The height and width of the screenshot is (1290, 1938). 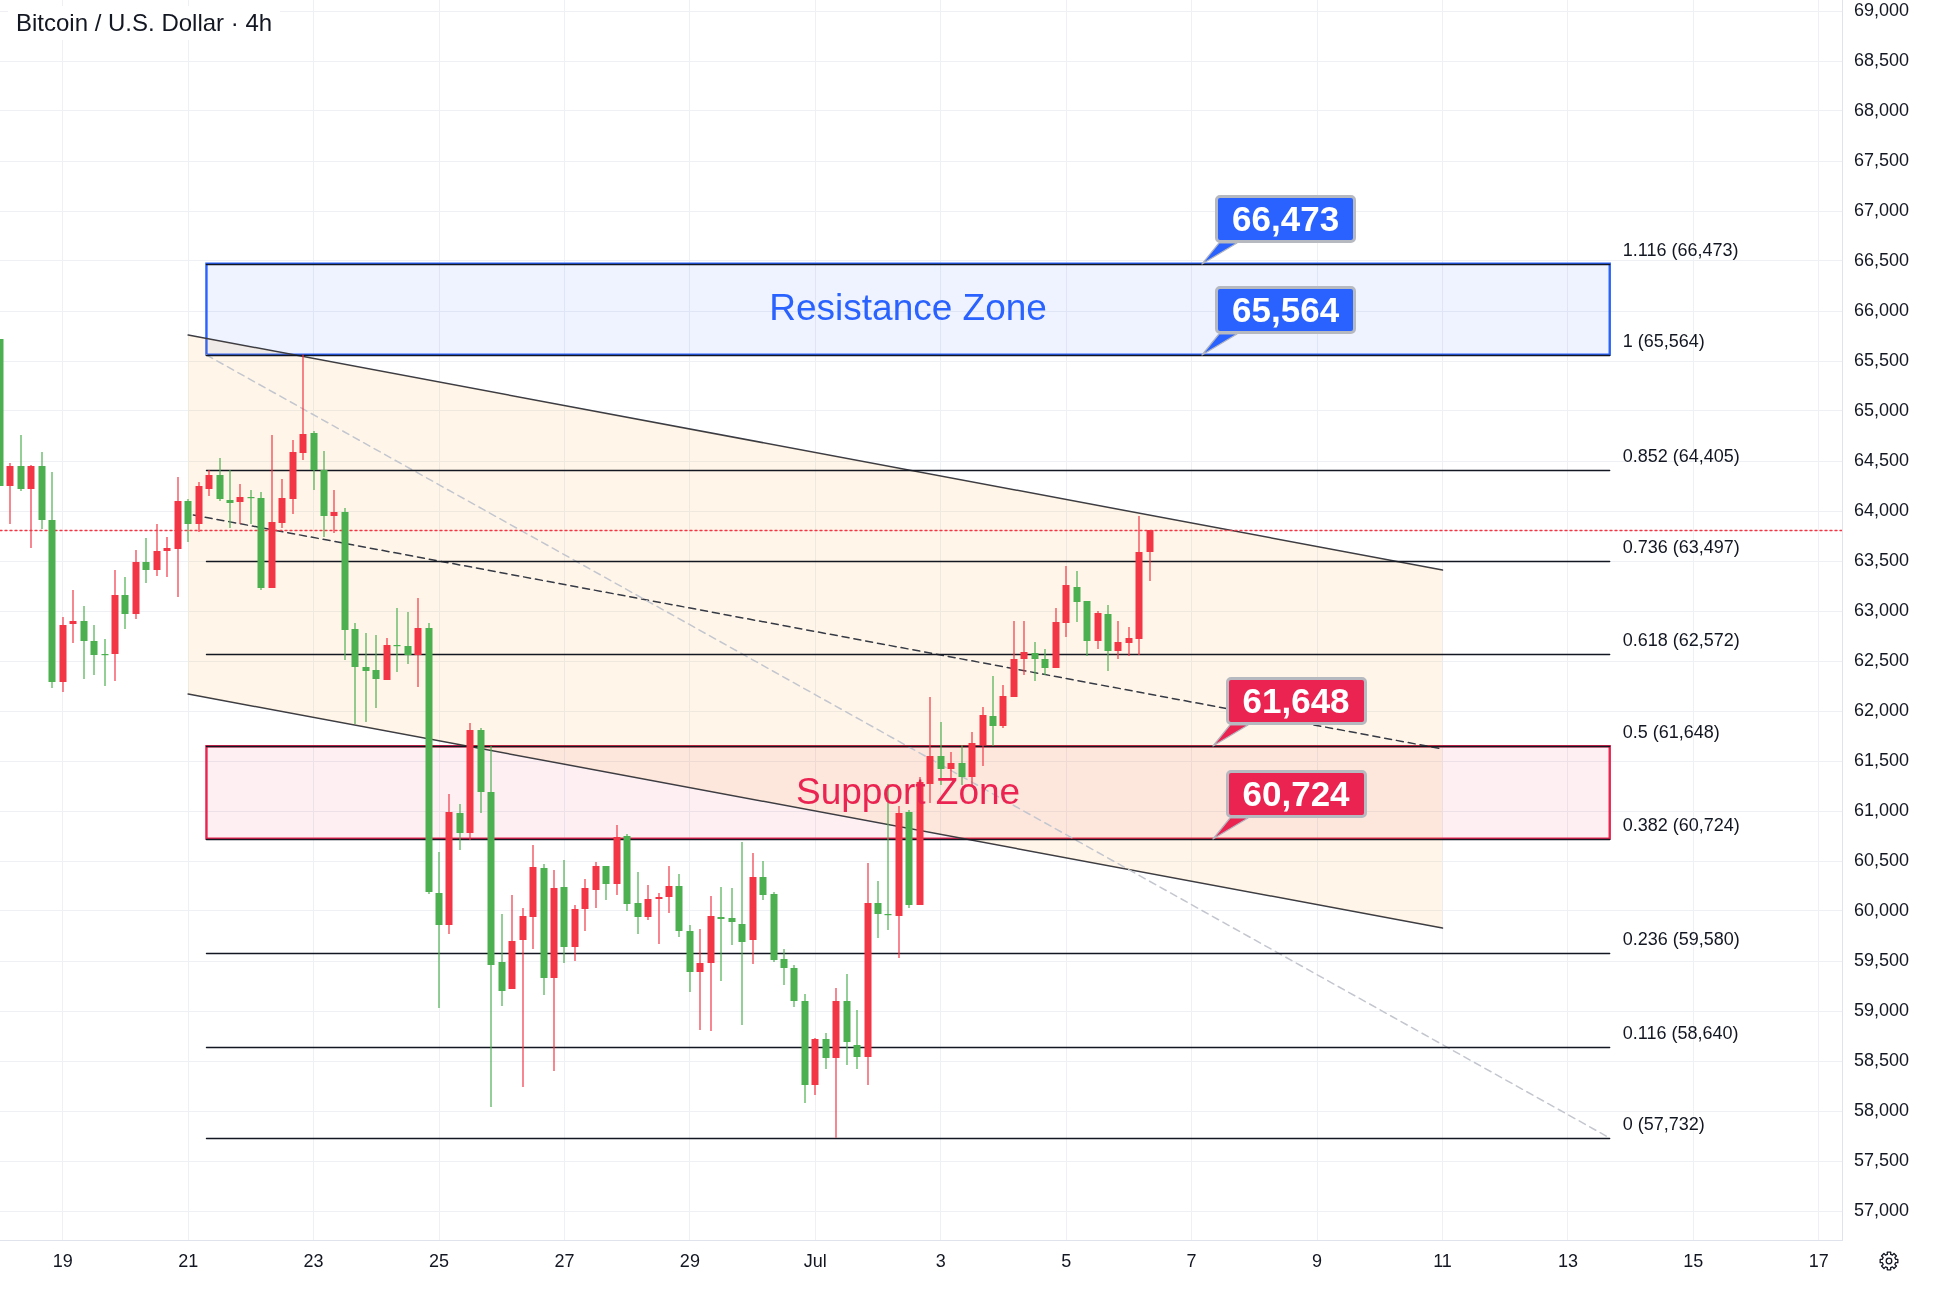 What do you see at coordinates (1317, 1260) in the screenshot?
I see `x-tick-label: 9` at bounding box center [1317, 1260].